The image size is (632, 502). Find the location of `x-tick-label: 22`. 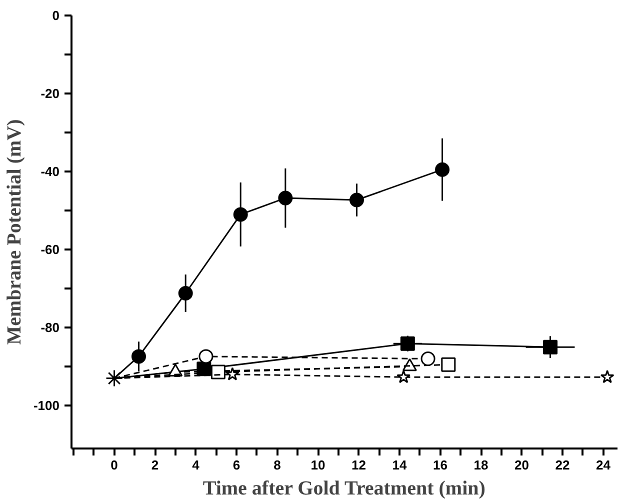

x-tick-label: 22 is located at coordinates (562, 465).